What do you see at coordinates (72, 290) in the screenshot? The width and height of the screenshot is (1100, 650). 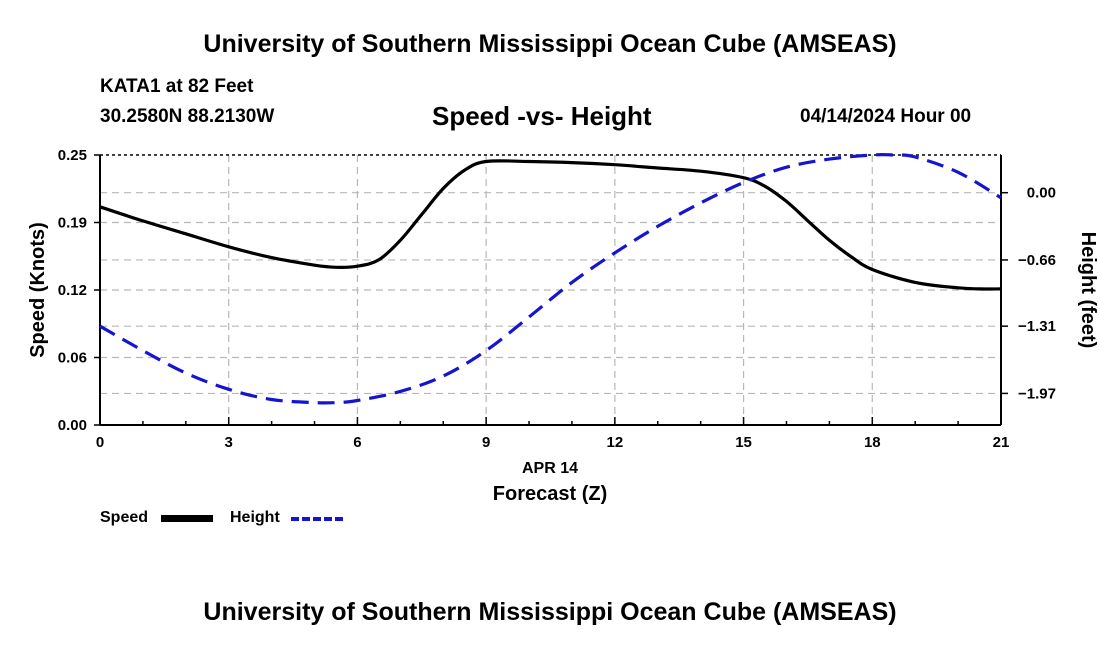 I see `y-tick-label: 0.12` at bounding box center [72, 290].